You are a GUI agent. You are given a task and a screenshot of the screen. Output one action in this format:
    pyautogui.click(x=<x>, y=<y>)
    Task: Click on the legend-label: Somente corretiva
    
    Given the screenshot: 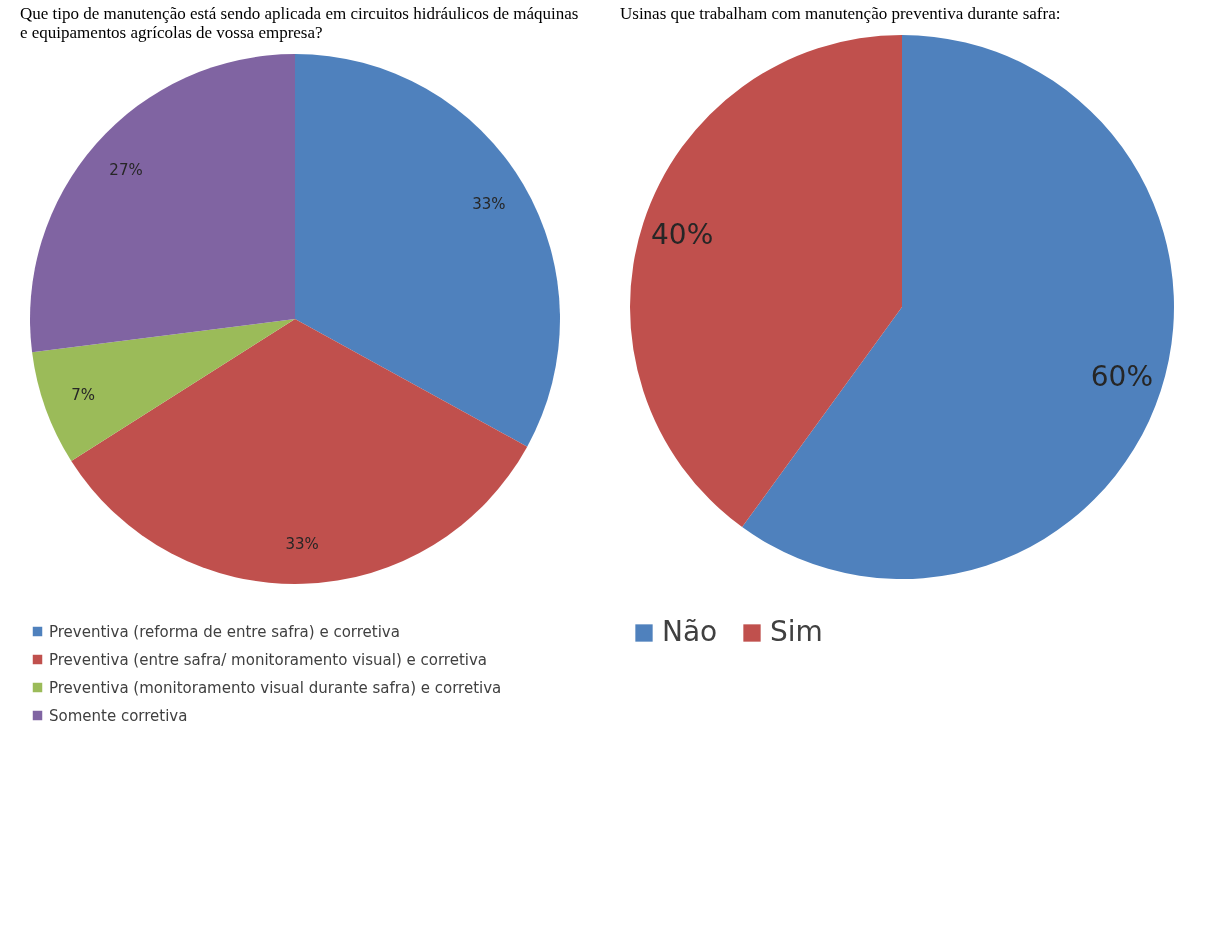 What is the action you would take?
    pyautogui.click(x=118, y=715)
    